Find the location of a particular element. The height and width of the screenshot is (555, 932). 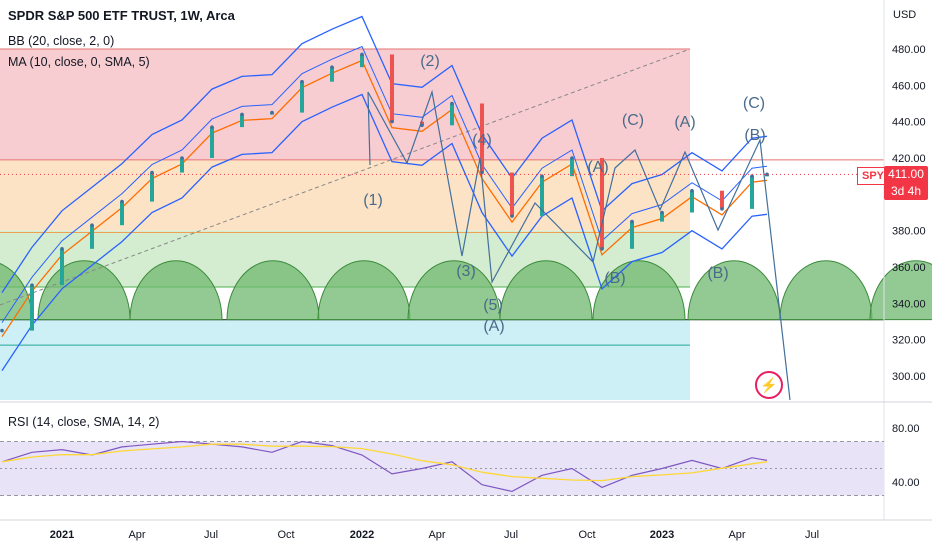

time-tick-0: 2021 is located at coordinates (62, 535).